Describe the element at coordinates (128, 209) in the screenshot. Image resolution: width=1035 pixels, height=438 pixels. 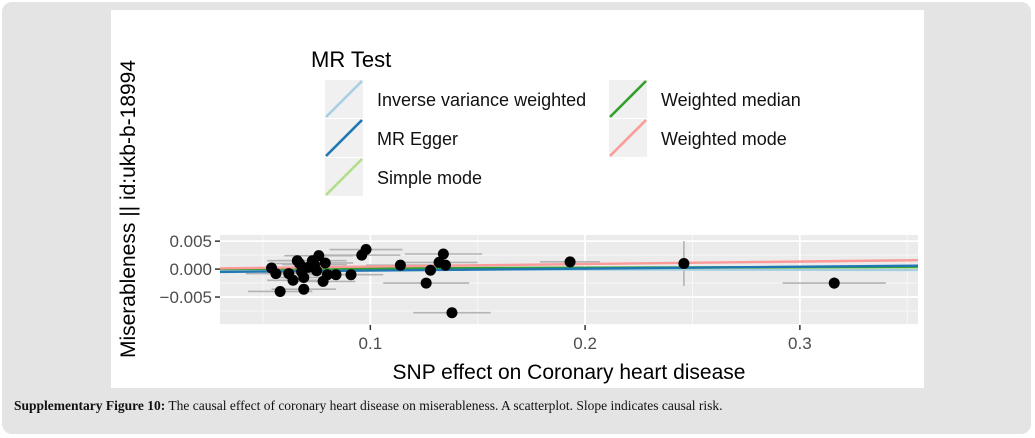
I see `y-axis-title: Miserableness || id:ukb-b-18994` at that location.